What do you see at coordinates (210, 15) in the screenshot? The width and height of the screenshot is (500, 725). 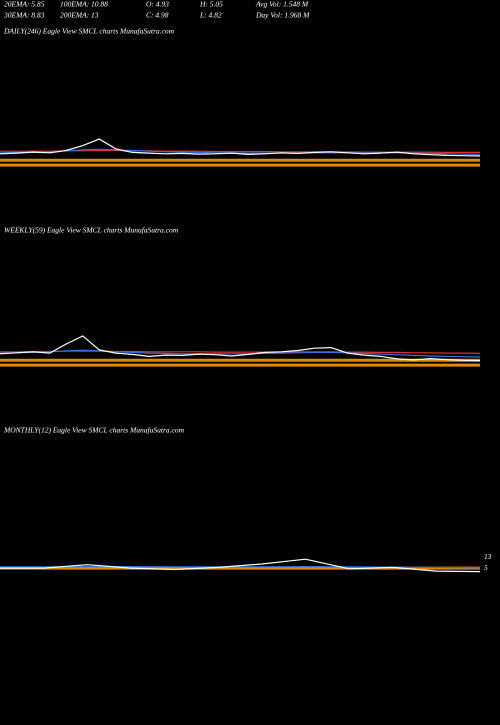 I see `header-stat: L: 4.82` at bounding box center [210, 15].